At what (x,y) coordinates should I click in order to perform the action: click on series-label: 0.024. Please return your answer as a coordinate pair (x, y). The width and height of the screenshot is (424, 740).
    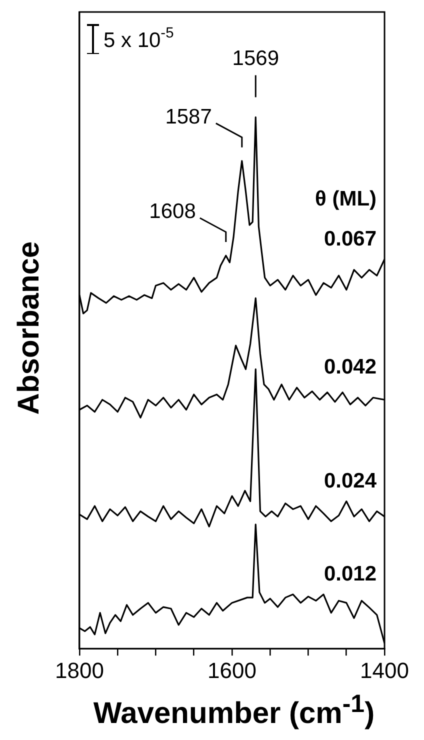
    Looking at the image, I should click on (350, 480).